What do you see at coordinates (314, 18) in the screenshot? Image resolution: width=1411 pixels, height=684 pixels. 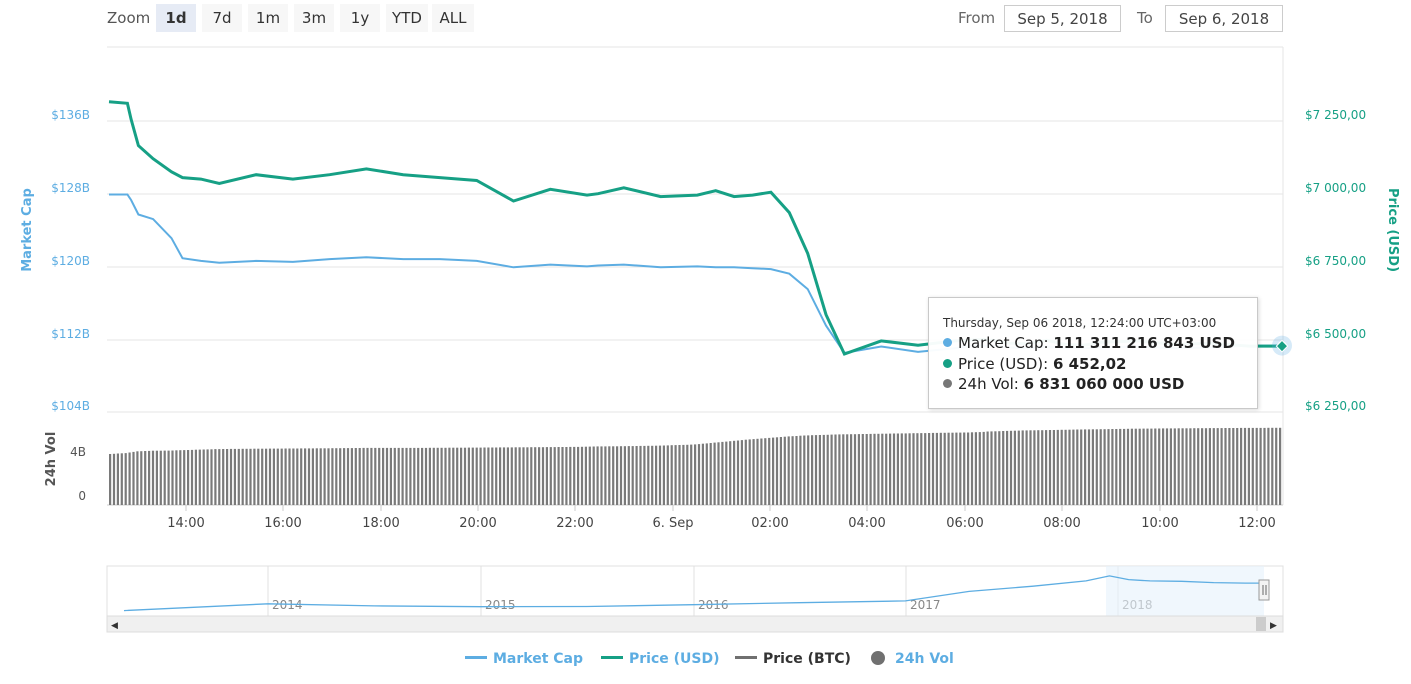 I see `zoom-3m-button: 3m` at bounding box center [314, 18].